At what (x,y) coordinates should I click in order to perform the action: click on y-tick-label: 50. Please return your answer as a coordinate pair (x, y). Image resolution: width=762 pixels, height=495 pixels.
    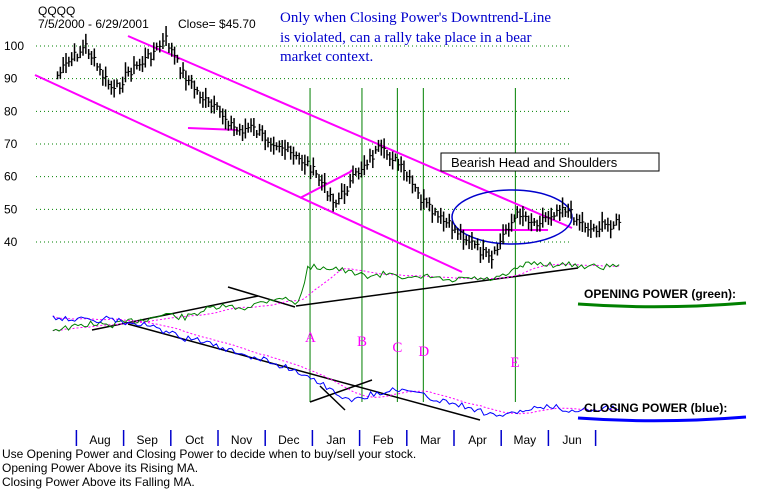
    Looking at the image, I should click on (11, 209).